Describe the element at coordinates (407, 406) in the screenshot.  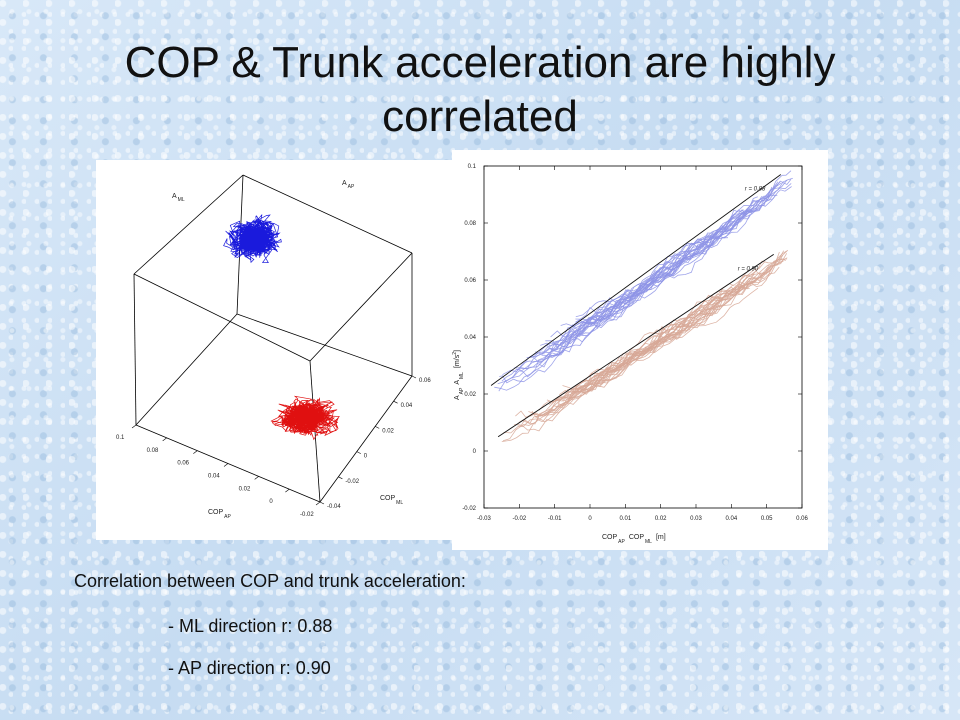
I see `cop-ml-tick-label: 0.04` at that location.